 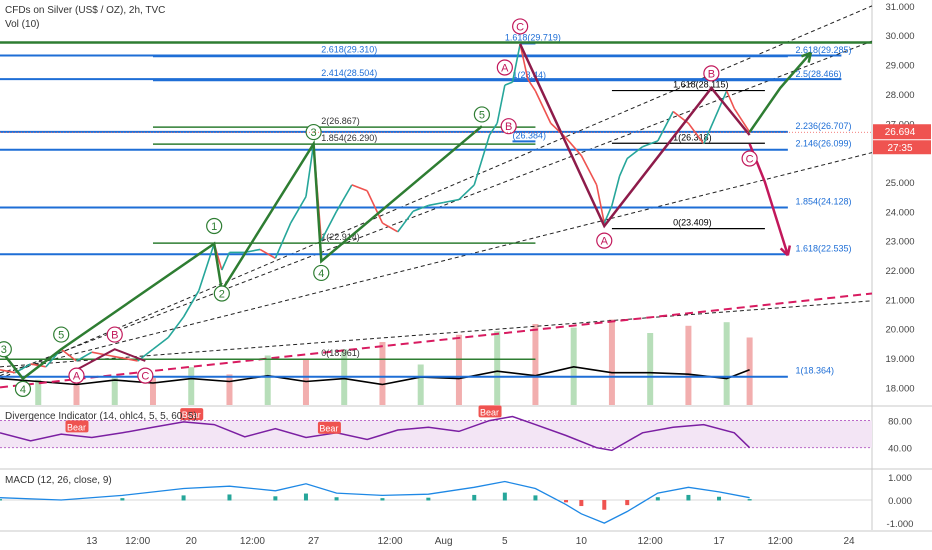 What do you see at coordinates (900, 524) in the screenshot?
I see `macd-tick-label: -1.000` at bounding box center [900, 524].